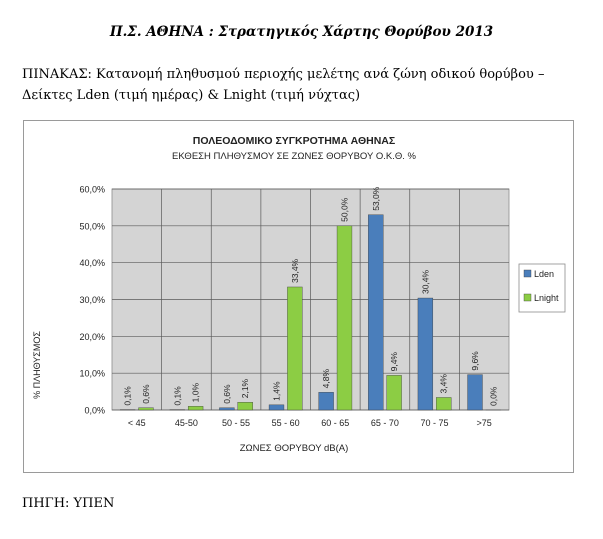  I want to click on legend-swatch-lnight, so click(527, 297).